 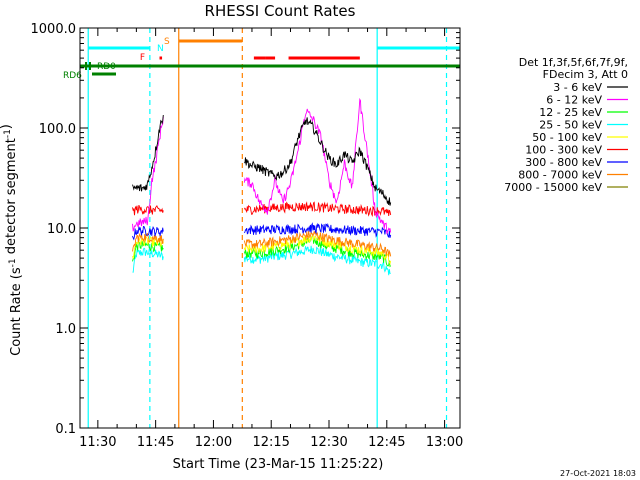 I want to click on x-tick-label: 11:45, so click(x=155, y=442).